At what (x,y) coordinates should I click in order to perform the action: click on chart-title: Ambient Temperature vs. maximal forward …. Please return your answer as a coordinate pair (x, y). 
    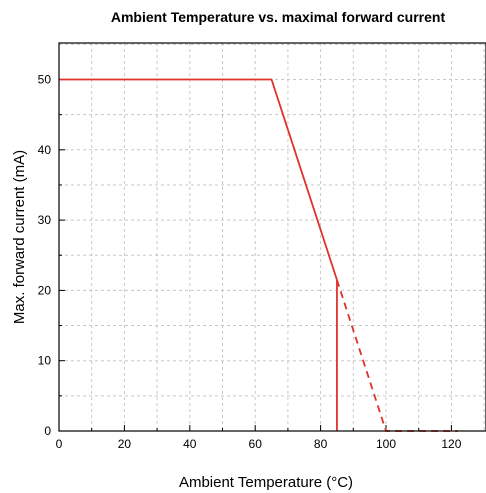
    Looking at the image, I should click on (278, 17).